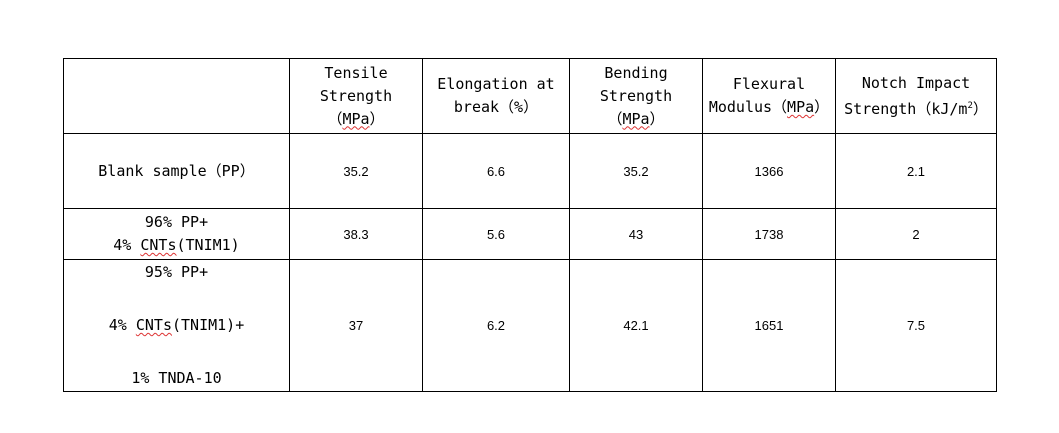  I want to click on cell-bending: 35.2, so click(636, 171).